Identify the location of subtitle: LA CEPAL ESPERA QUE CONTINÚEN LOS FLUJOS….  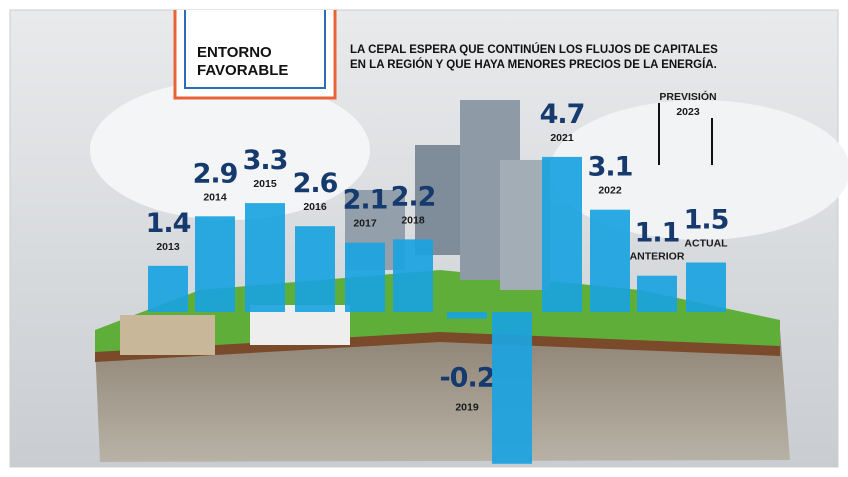
(534, 49).